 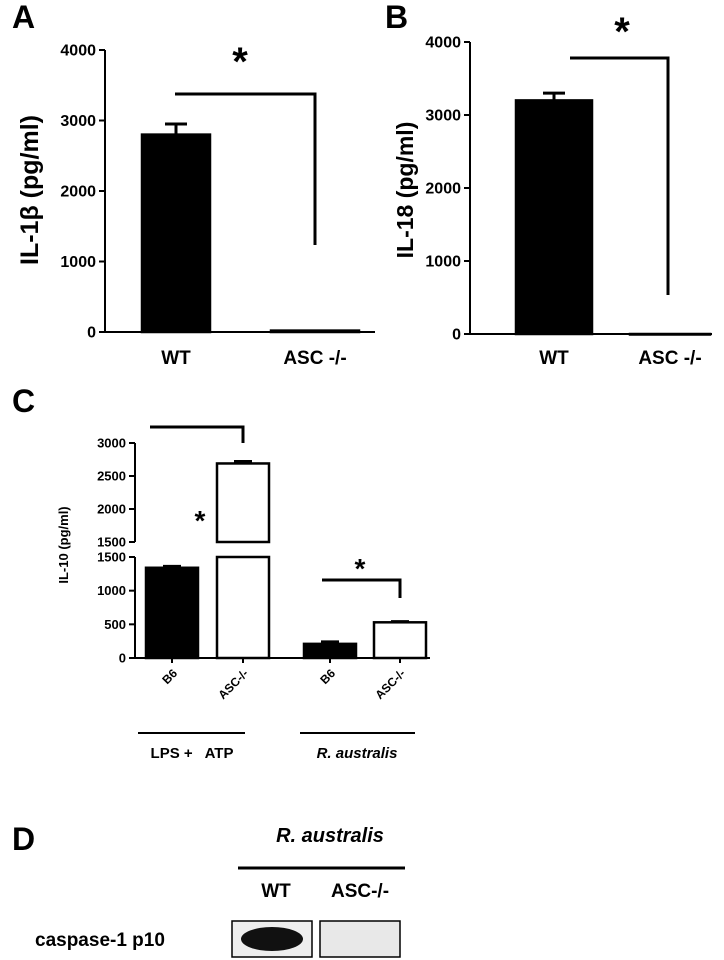 What do you see at coordinates (23, 839) in the screenshot?
I see `panel-label: D` at bounding box center [23, 839].